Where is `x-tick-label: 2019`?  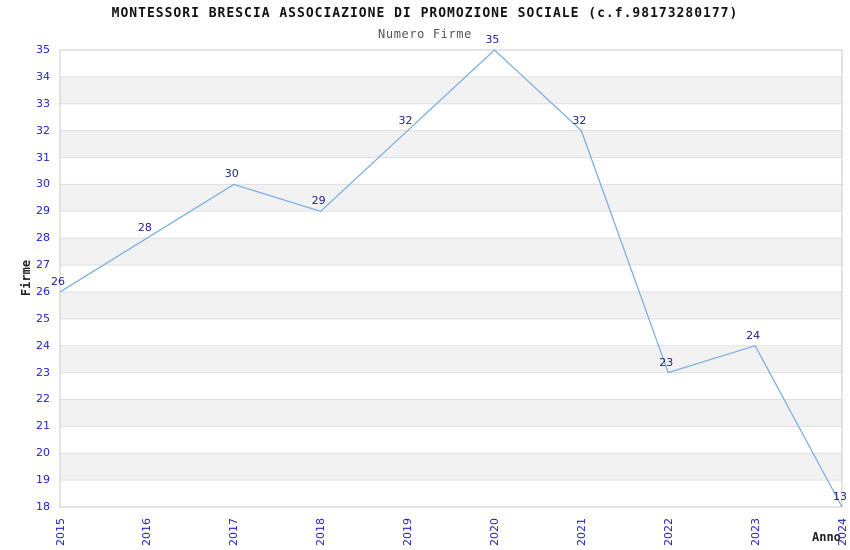 x-tick-label: 2019 is located at coordinates (408, 532).